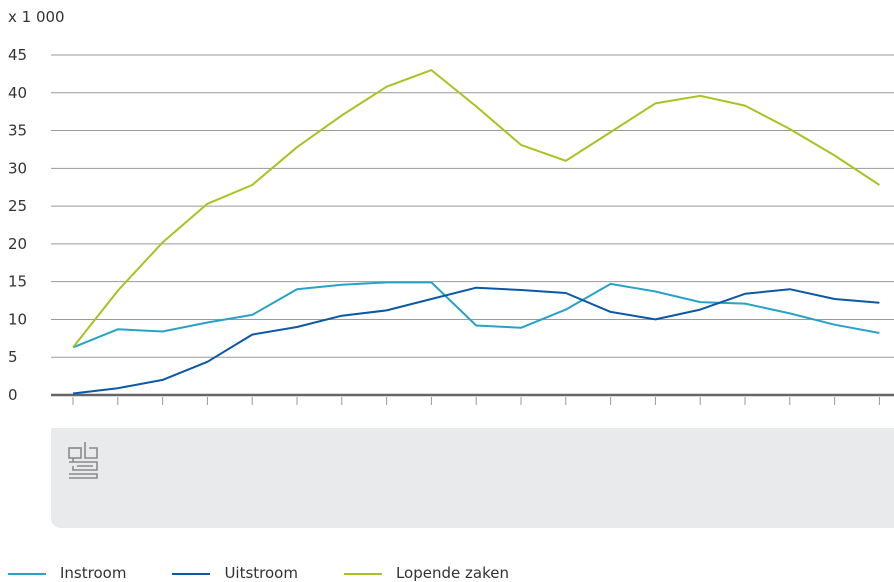 The height and width of the screenshot is (582, 894). What do you see at coordinates (452, 573) in the screenshot?
I see `legend-label-lopende-zaken: Lopende zaken` at bounding box center [452, 573].